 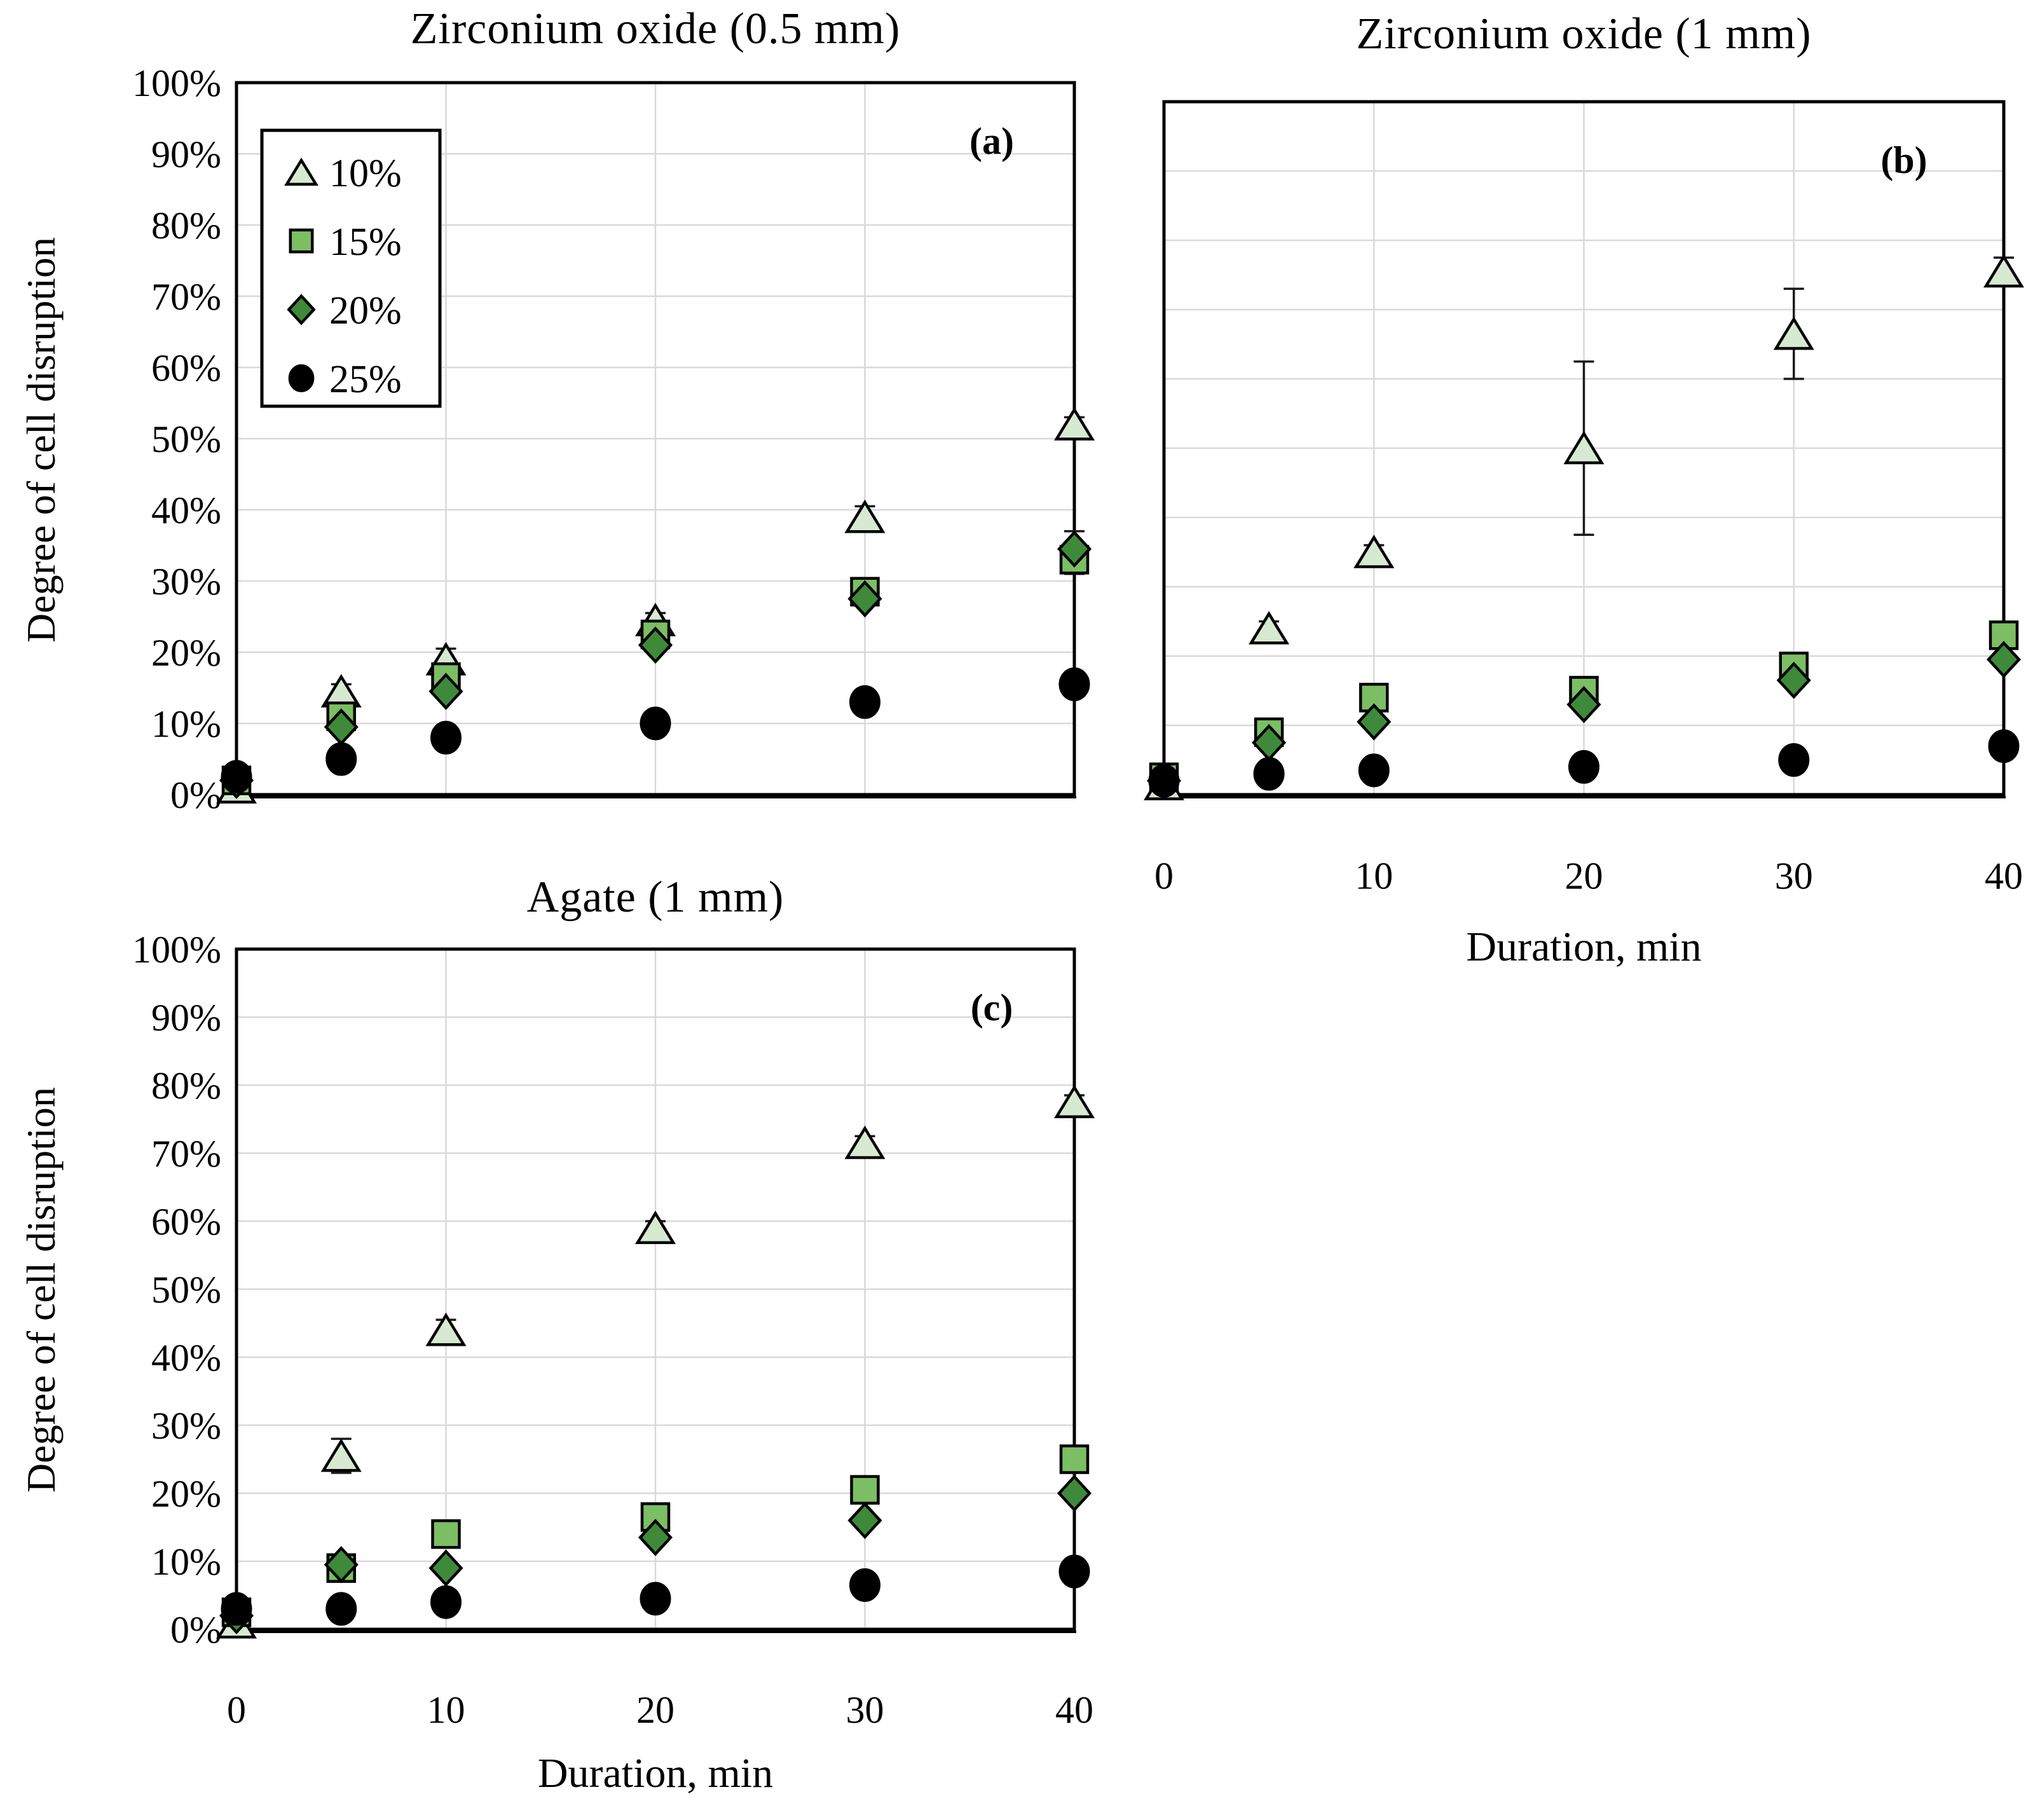 I want to click on legend-label: 15%, so click(x=365, y=242).